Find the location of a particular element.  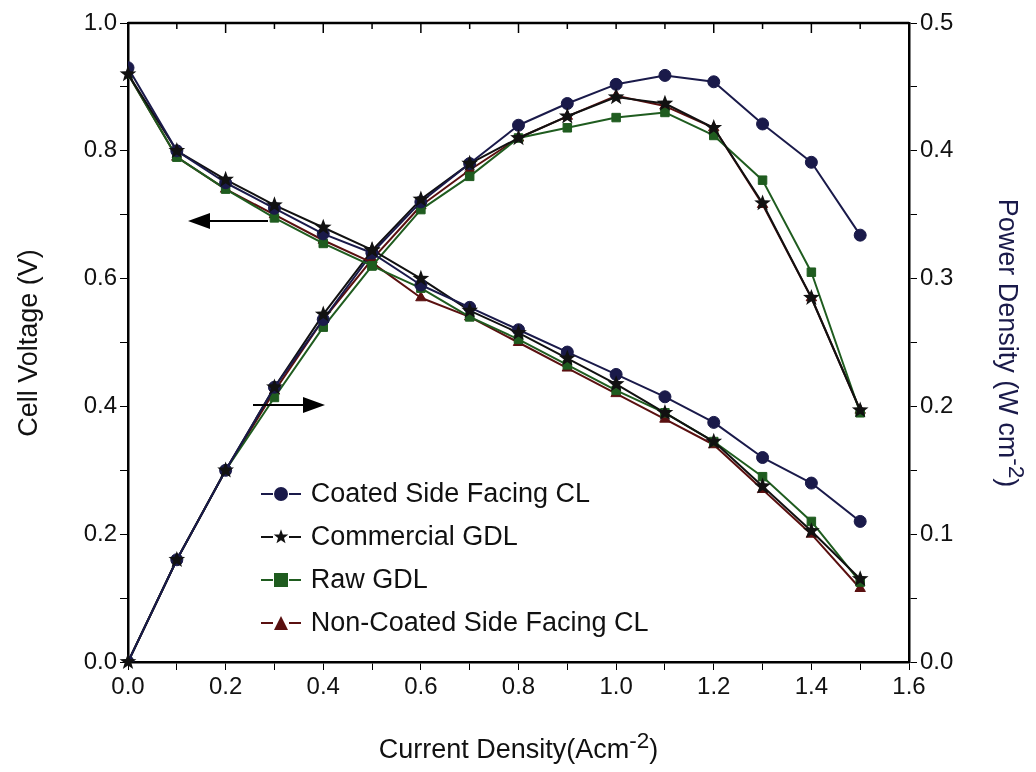

x-tick-label: 0.6 is located at coordinates (421, 686).